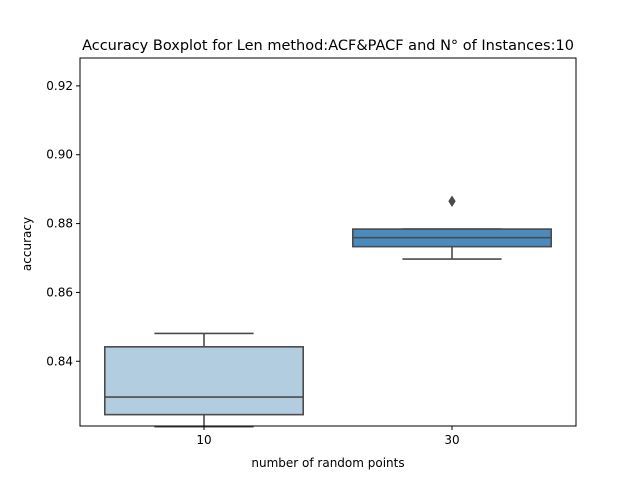 Image resolution: width=640 pixels, height=480 pixels. I want to click on y-tick-label-2: 0.88, so click(59, 224).